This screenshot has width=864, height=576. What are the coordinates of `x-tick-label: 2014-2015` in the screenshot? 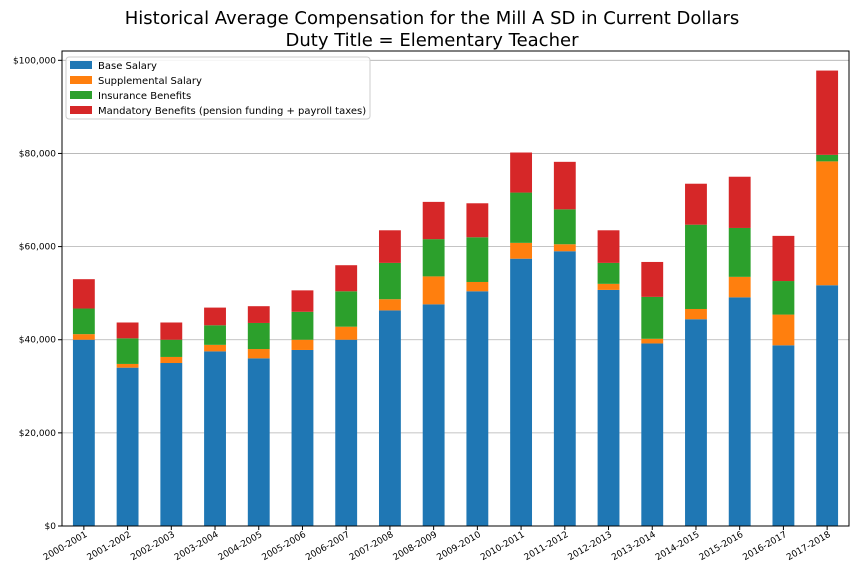 It's located at (677, 546).